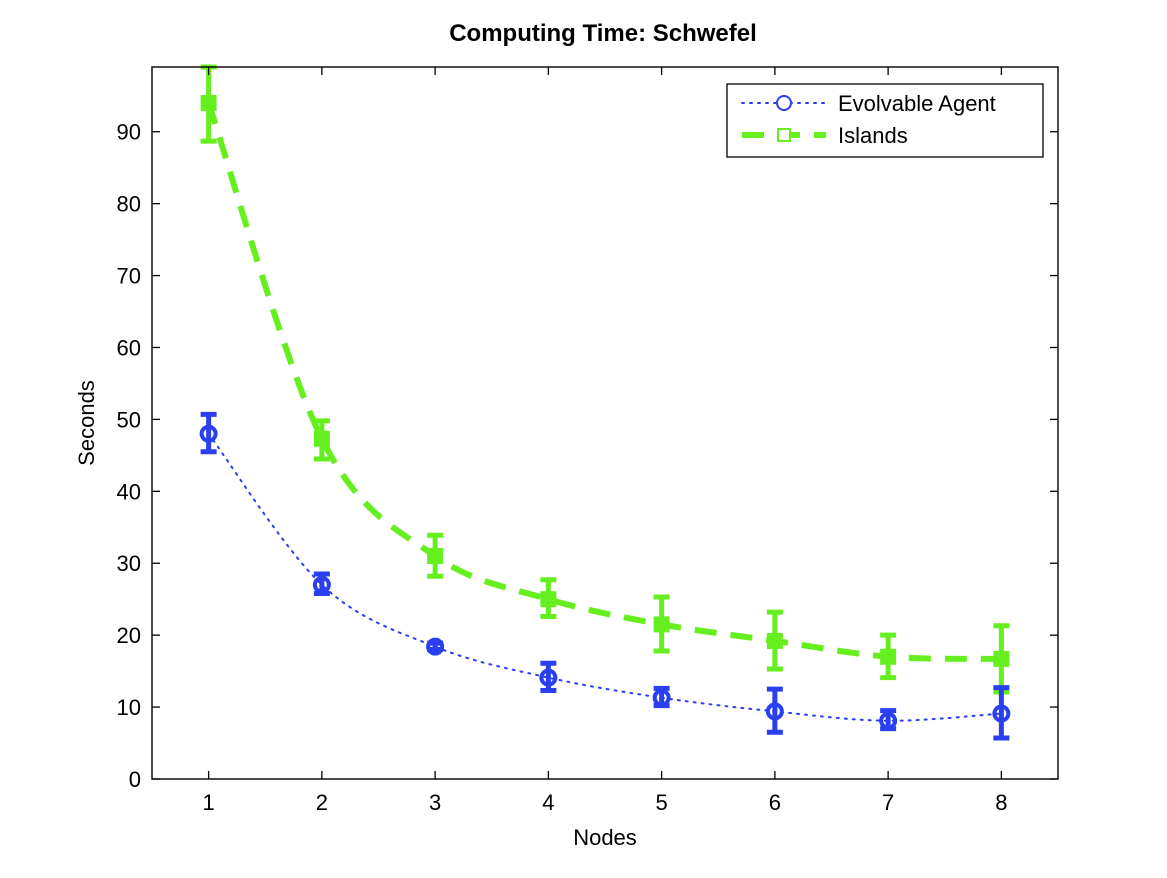 The image size is (1167, 878). What do you see at coordinates (129, 276) in the screenshot?
I see `y-tick-label: 70` at bounding box center [129, 276].